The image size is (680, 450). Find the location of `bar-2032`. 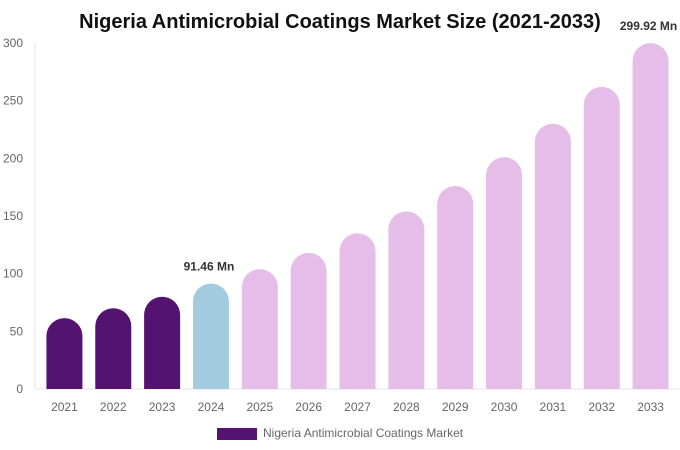

bar-2032 is located at coordinates (601, 238).